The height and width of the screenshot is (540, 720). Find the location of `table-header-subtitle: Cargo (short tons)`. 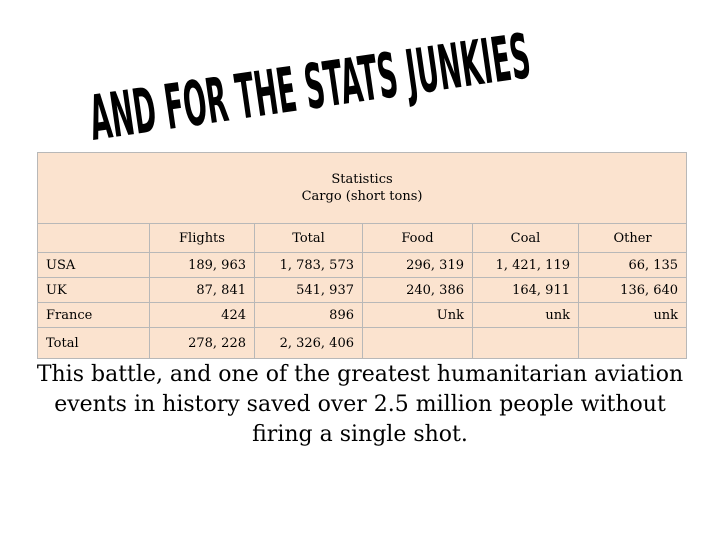

table-header-subtitle: Cargo (short tons) is located at coordinates (362, 196).